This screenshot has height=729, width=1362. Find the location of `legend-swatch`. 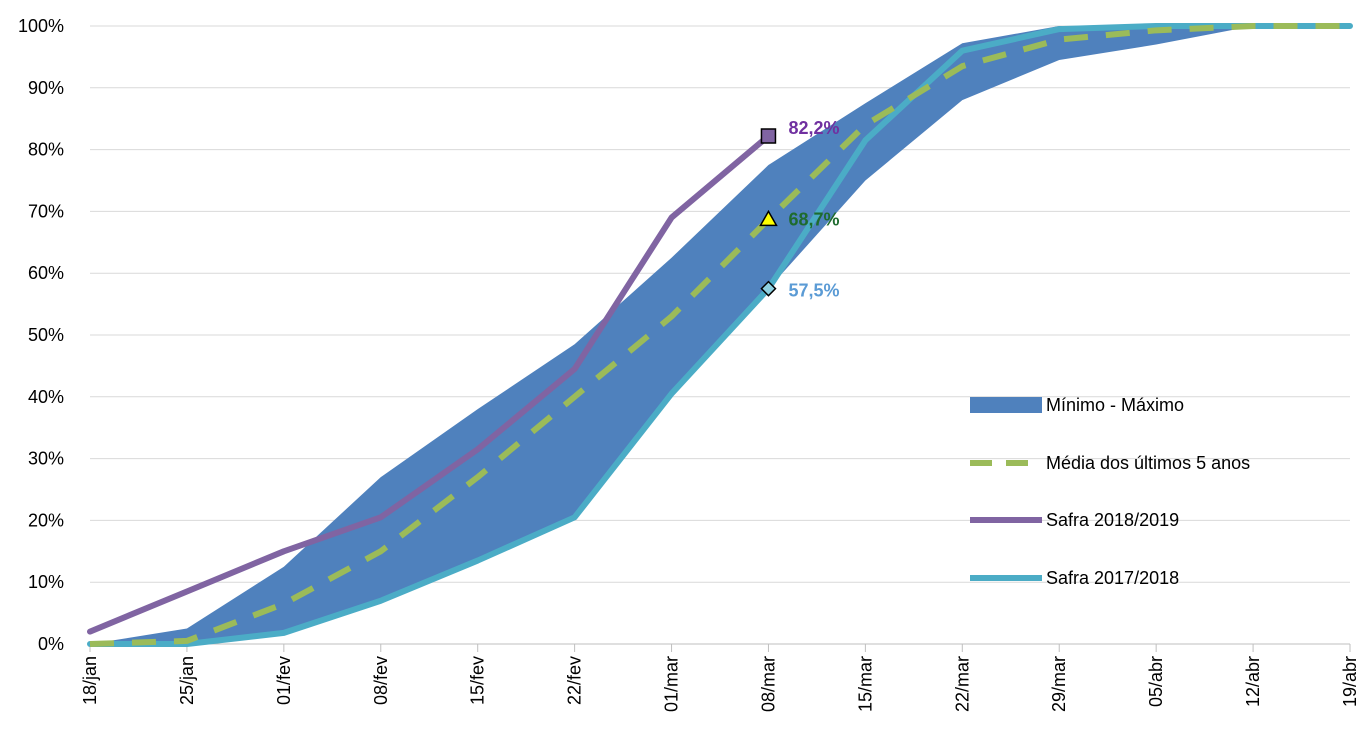

legend-swatch is located at coordinates (1006, 405).